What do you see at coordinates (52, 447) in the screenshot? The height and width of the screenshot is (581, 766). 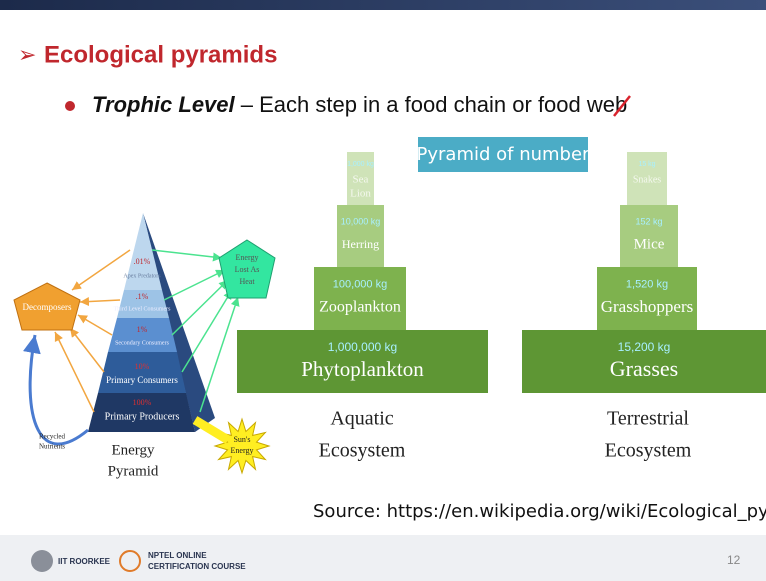 I see `recycled-label: Nutrients` at bounding box center [52, 447].